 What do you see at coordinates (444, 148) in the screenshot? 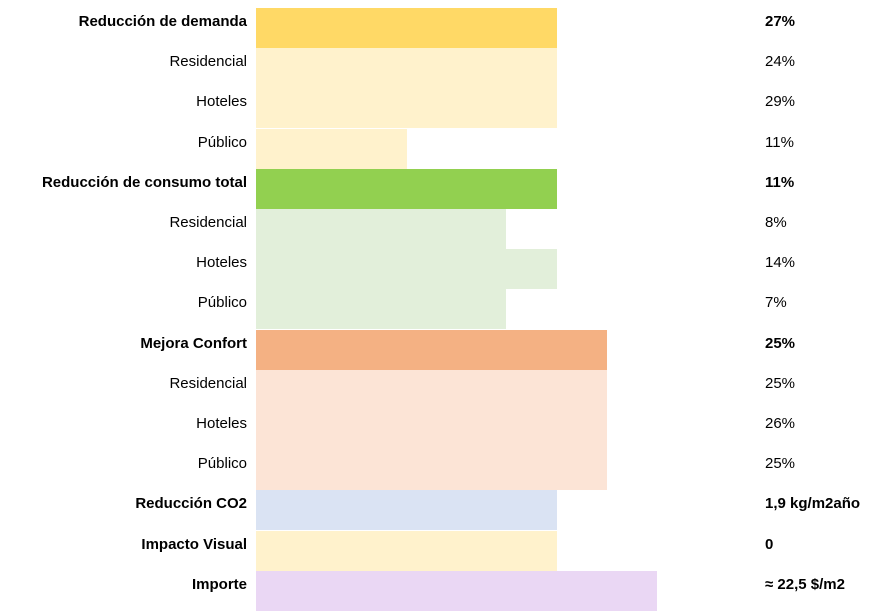
I see `item-row: Público 11%` at bounding box center [444, 148].